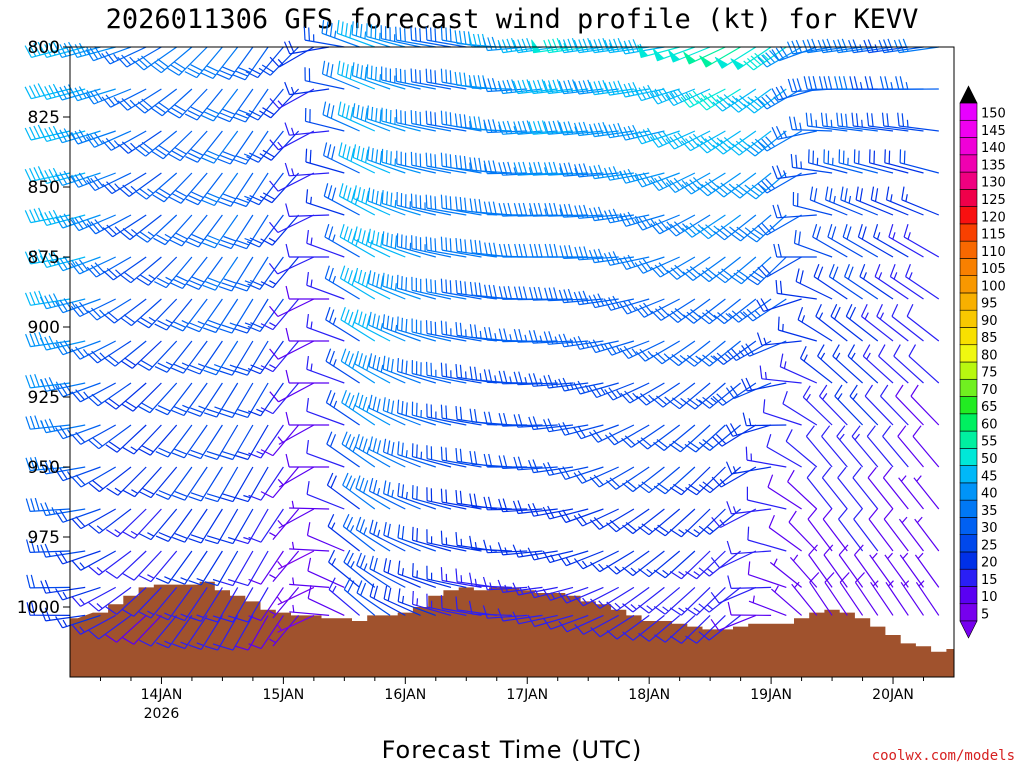 The height and width of the screenshot is (768, 1024). I want to click on colorbar-label: 20, so click(989, 563).